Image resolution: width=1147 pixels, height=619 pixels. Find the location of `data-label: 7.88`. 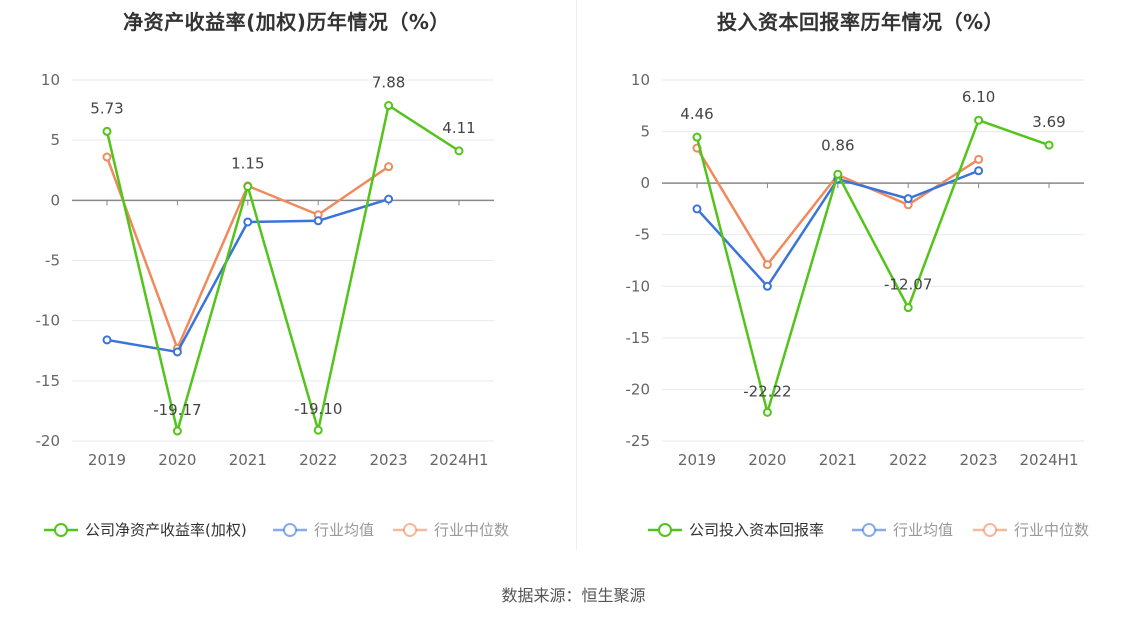

data-label: 7.88 is located at coordinates (388, 83).